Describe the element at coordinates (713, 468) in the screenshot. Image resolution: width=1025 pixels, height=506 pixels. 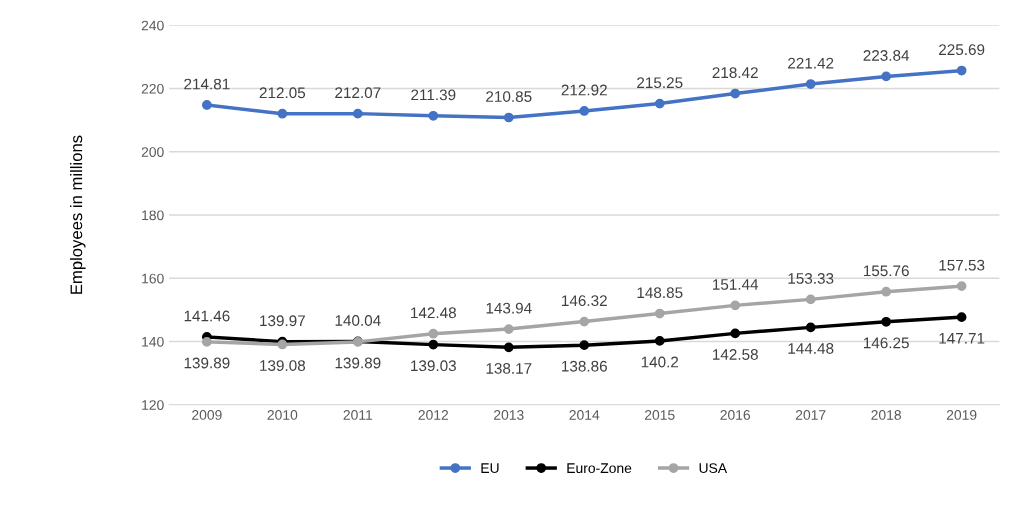
I see `legend-label: USA` at that location.